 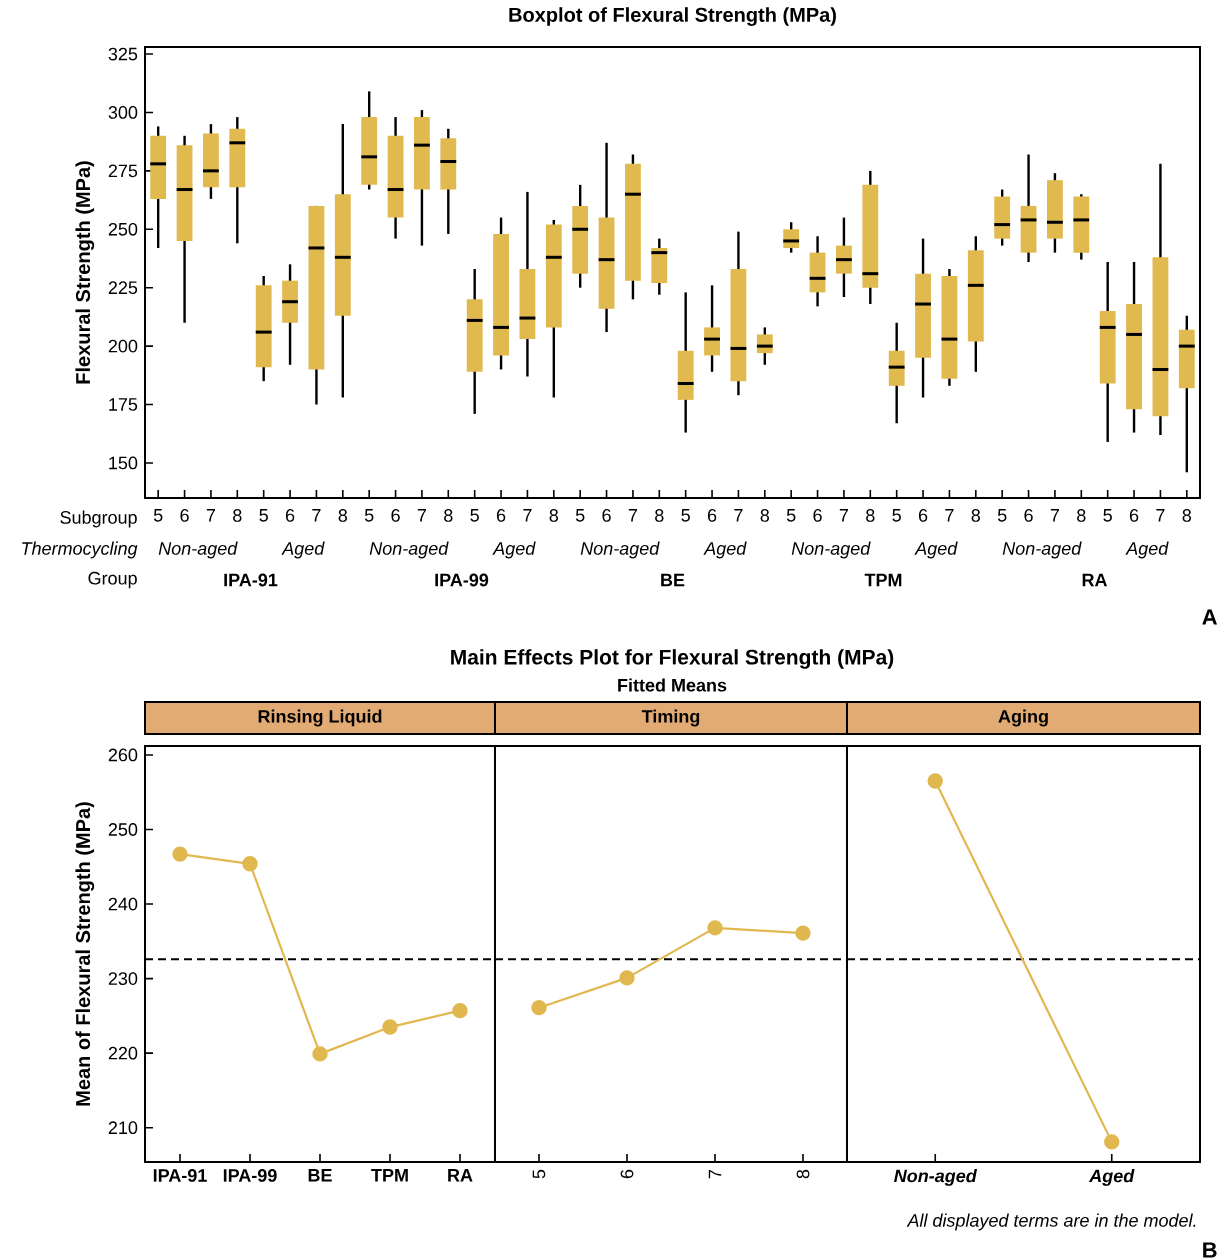 I want to click on text: TPM, so click(x=883, y=580).